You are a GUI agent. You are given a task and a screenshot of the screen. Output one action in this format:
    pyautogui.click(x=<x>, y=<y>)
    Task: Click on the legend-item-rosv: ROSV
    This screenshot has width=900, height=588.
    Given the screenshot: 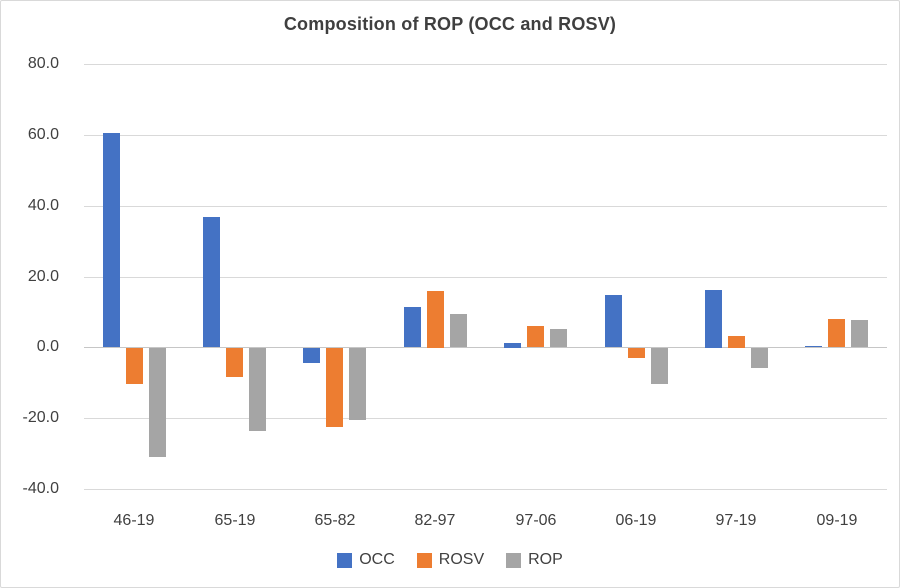 What is the action you would take?
    pyautogui.click(x=450, y=560)
    